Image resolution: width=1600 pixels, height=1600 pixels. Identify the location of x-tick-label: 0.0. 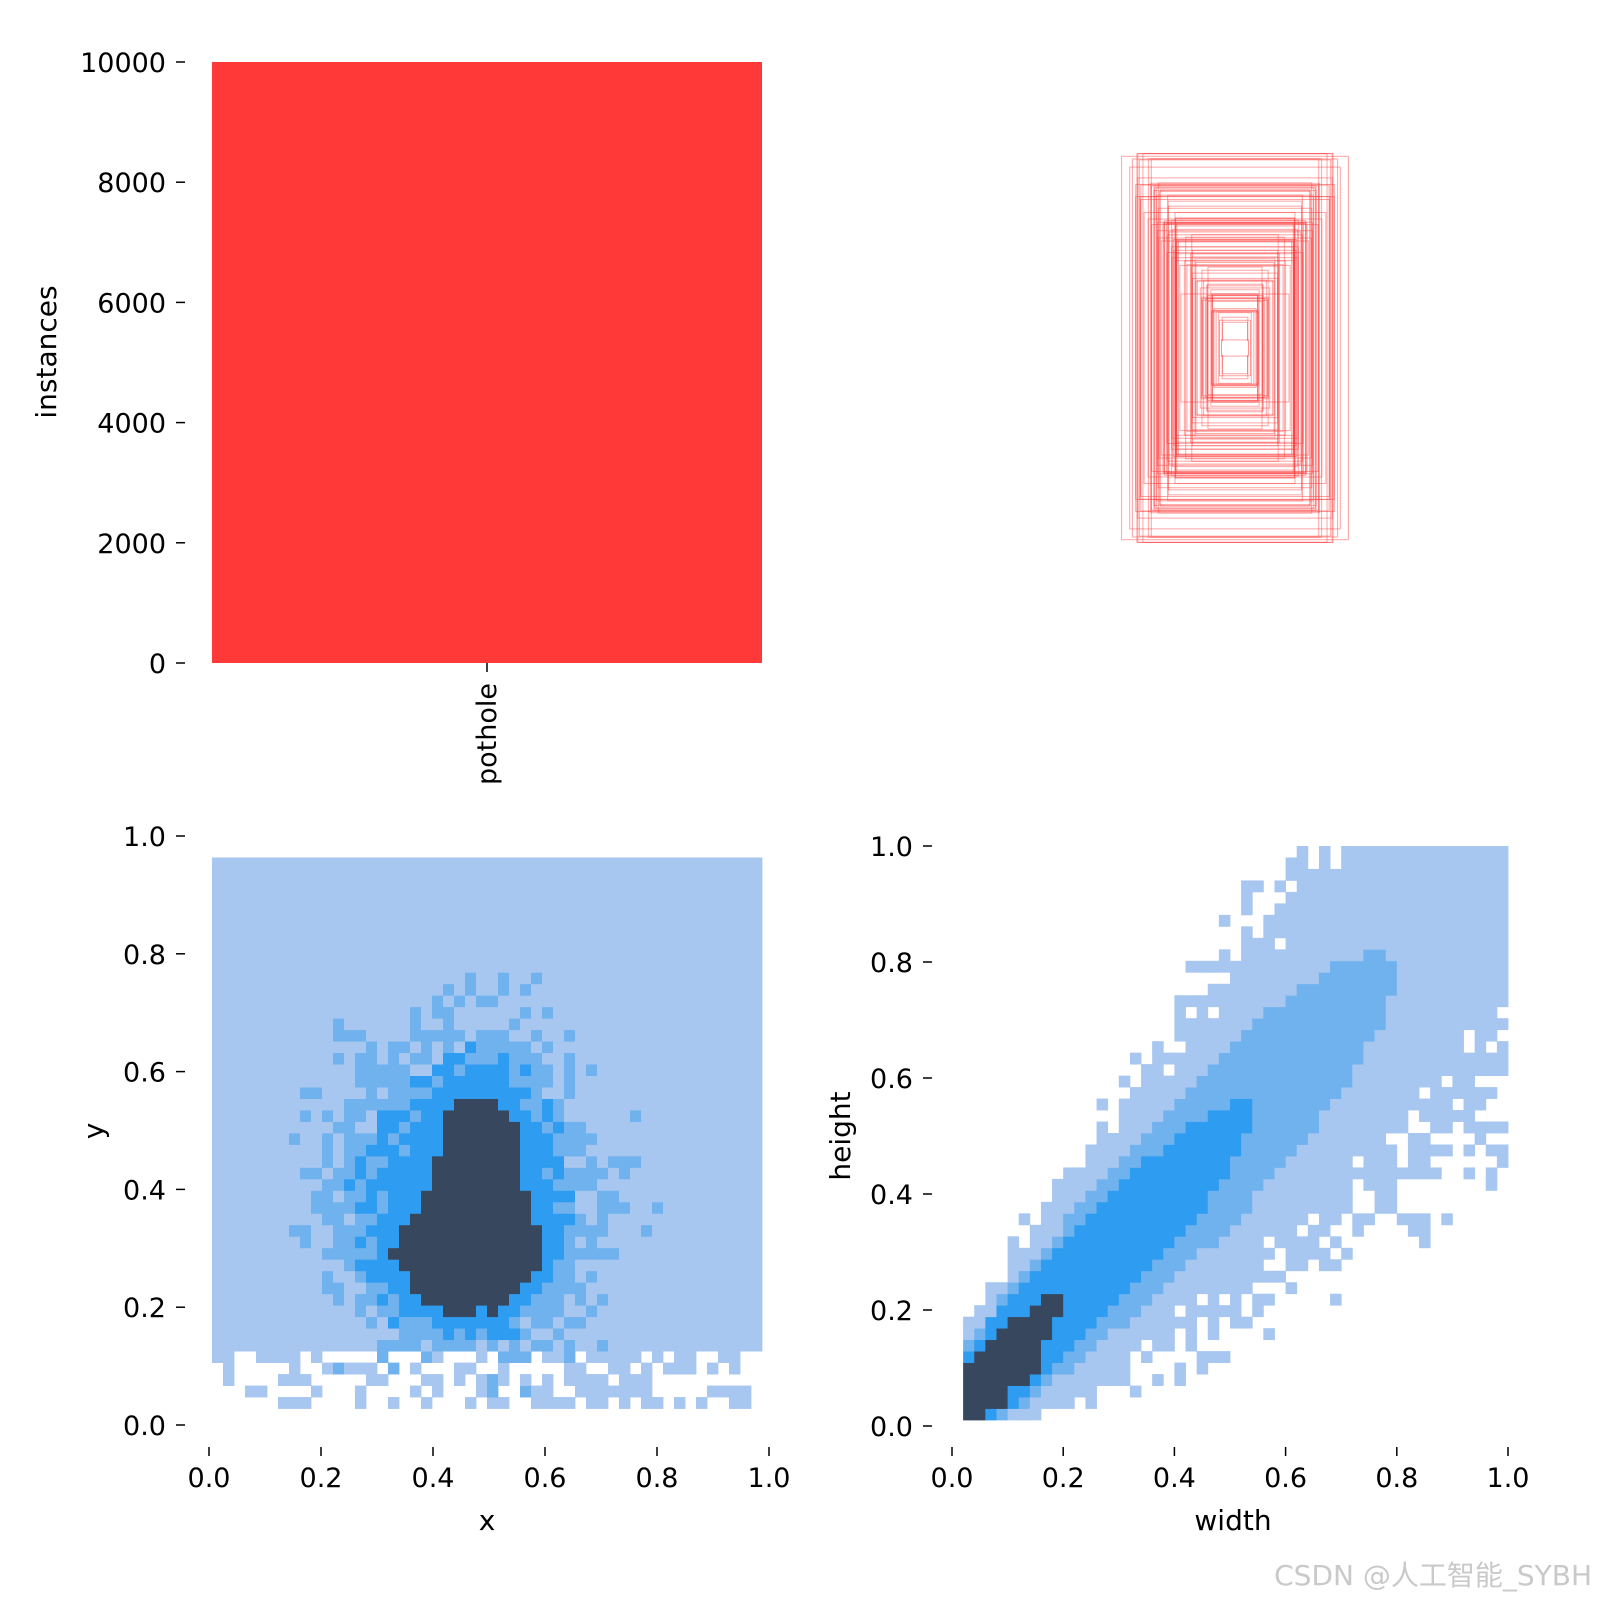
(952, 1478).